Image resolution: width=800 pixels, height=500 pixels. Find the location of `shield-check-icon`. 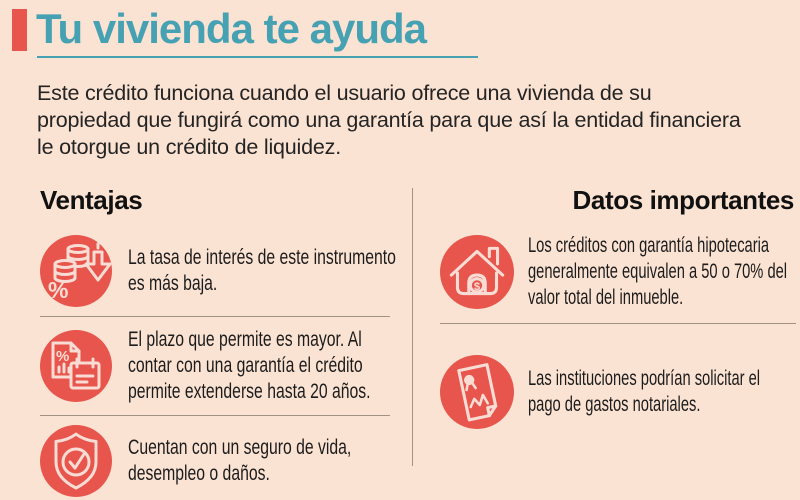

shield-check-icon is located at coordinates (76, 461).